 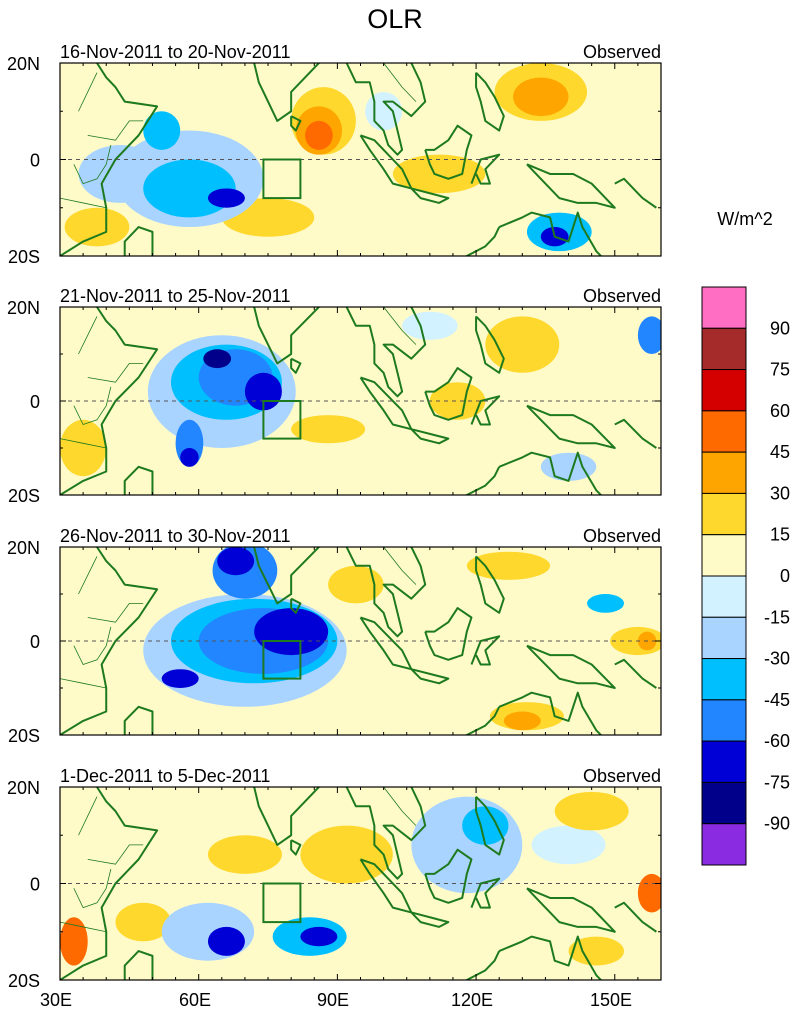 I want to click on lon-label-30e: 30E, so click(x=56, y=1000).